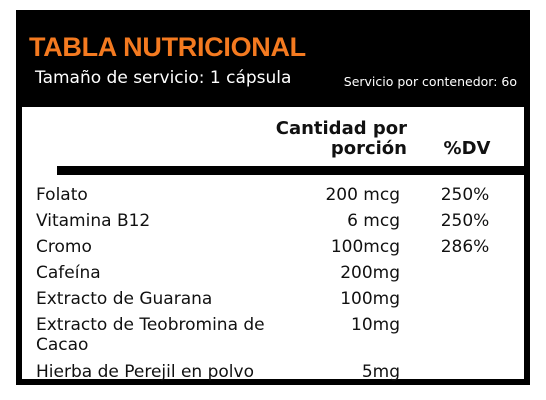 The image size is (546, 400). Describe the element at coordinates (368, 148) in the screenshot. I see `amount-header-line-2: porción` at that location.